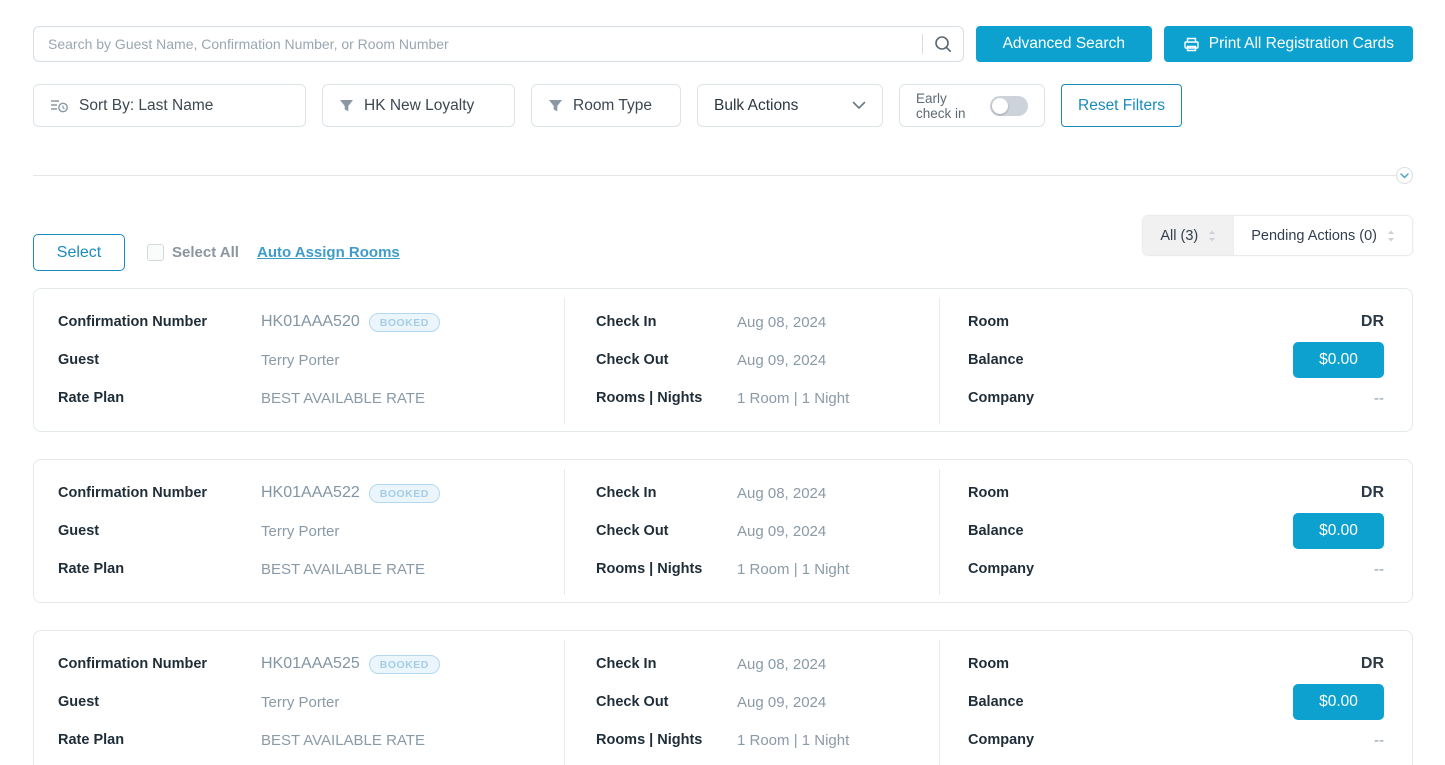 This screenshot has width=1445, height=765. Describe the element at coordinates (1121, 105) in the screenshot. I see `reset-filters-button: Reset Filters` at that location.